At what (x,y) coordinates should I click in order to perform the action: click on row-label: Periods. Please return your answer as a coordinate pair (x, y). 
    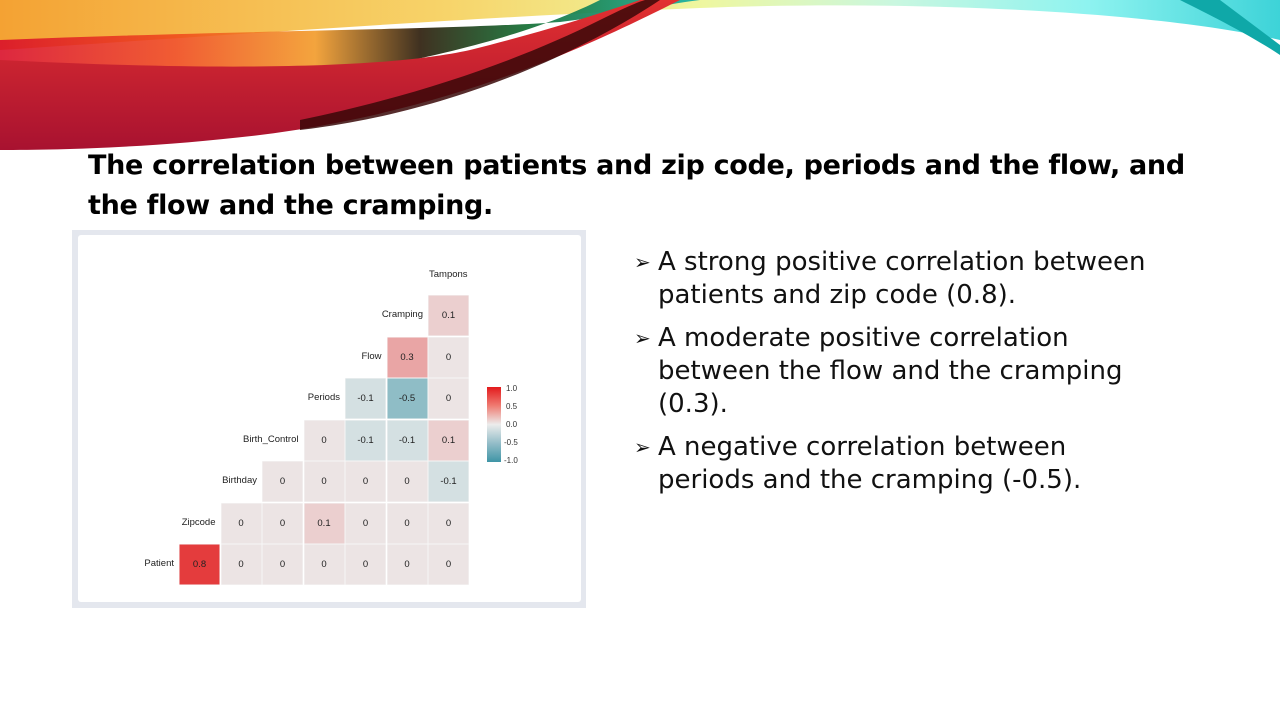
    Looking at the image, I should click on (323, 397).